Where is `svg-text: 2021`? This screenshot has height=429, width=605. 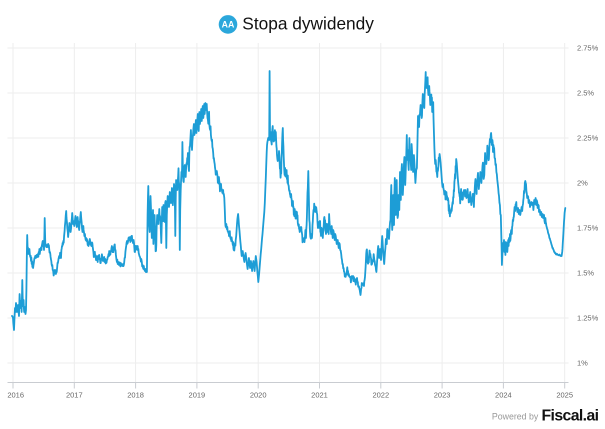
svg-text: 2021 is located at coordinates (319, 394).